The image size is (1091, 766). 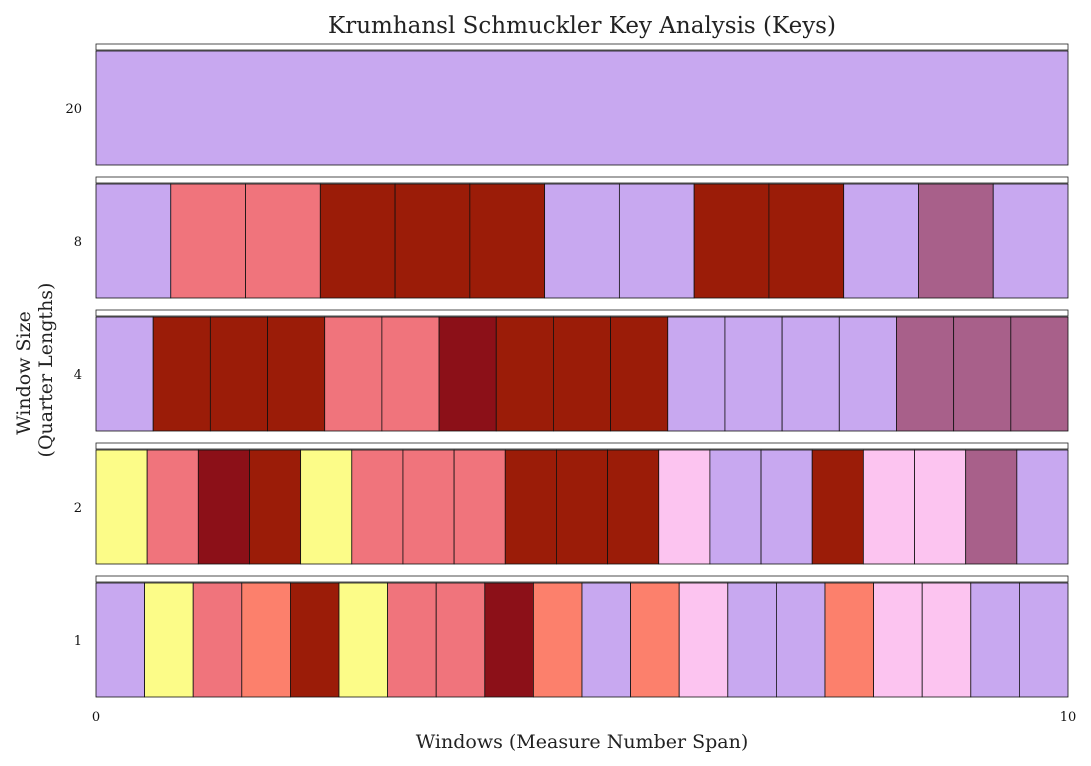 What do you see at coordinates (24, 373) in the screenshot?
I see `y-axis-label-line-1: Window Size` at bounding box center [24, 373].